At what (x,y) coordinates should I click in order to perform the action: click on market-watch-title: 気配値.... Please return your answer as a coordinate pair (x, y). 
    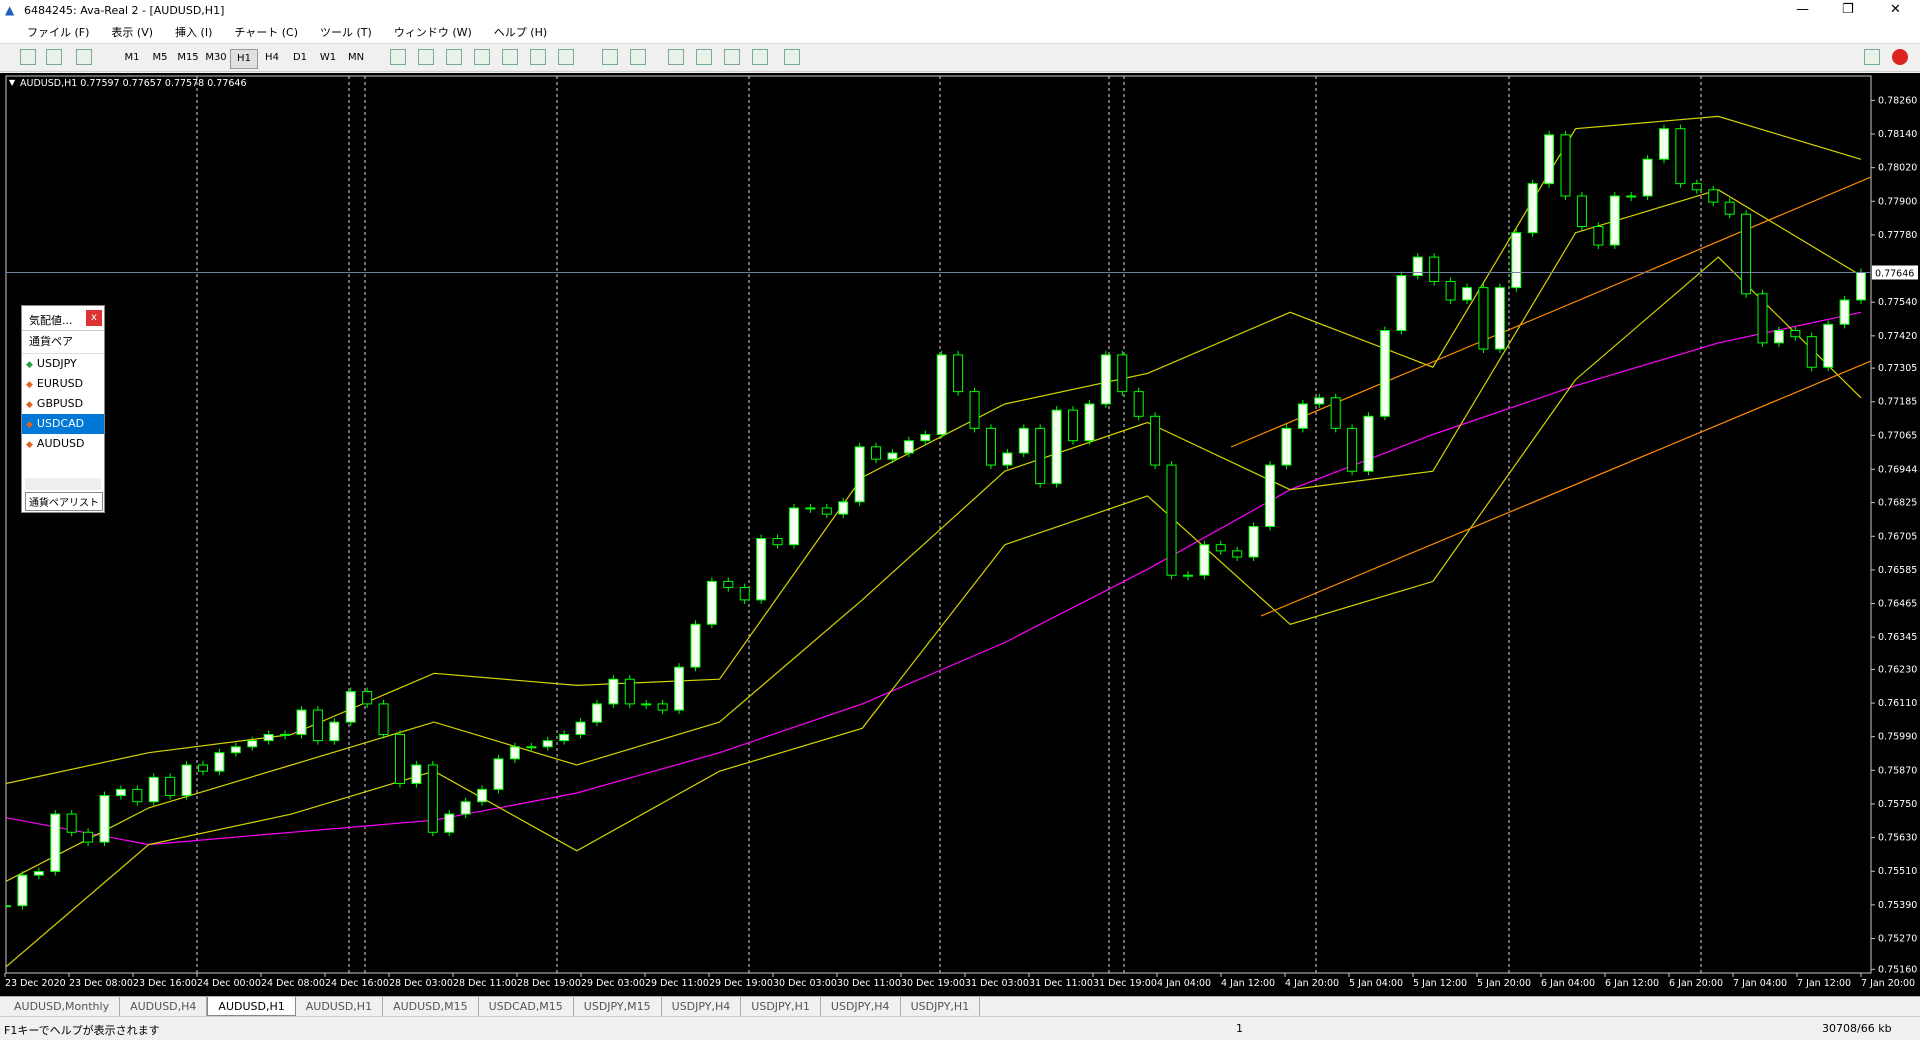
    Looking at the image, I should click on (51, 320).